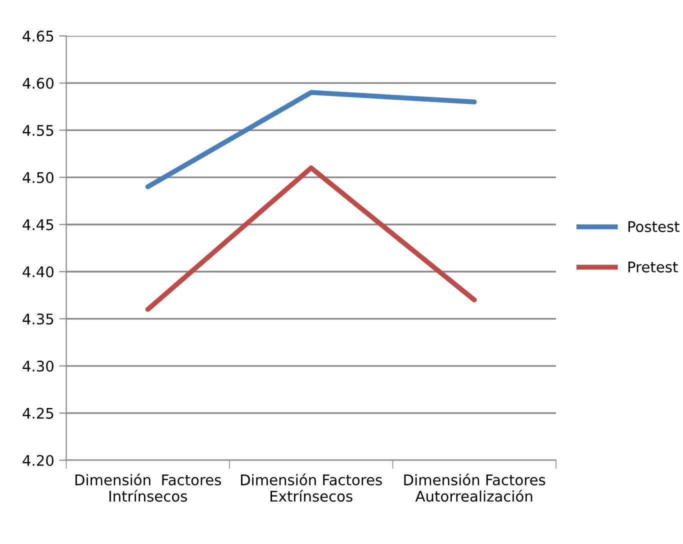 Image resolution: width=683 pixels, height=544 pixels. What do you see at coordinates (653, 267) in the screenshot?
I see `legend-label: Pretest` at bounding box center [653, 267].